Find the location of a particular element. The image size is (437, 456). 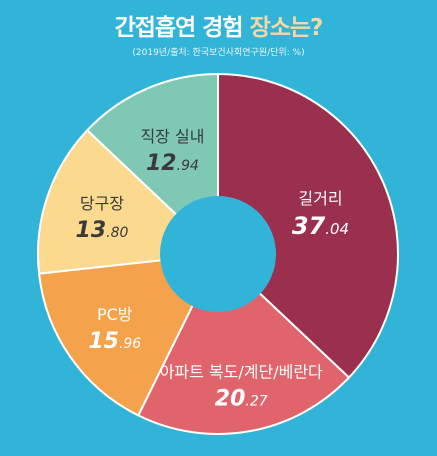

slice-value-dec-4: .94 is located at coordinates (188, 166).